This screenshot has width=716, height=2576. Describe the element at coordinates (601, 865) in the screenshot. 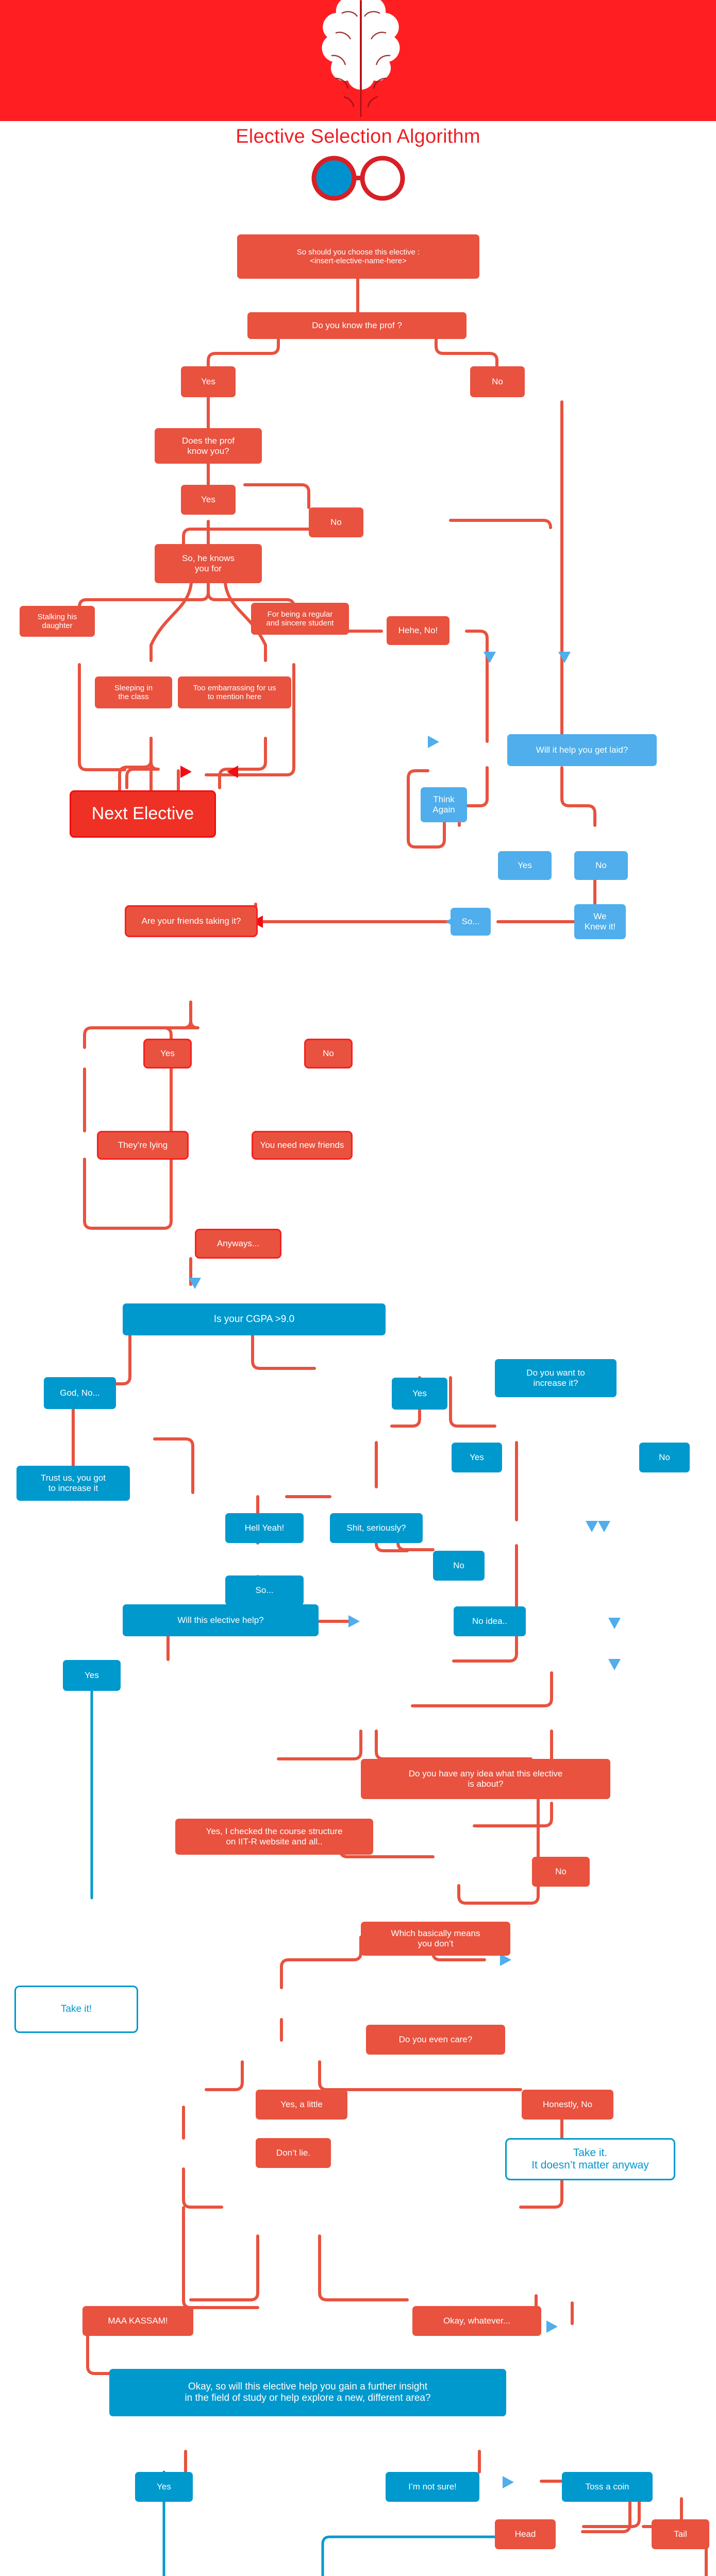

I see `node-laid-no: No` at that location.